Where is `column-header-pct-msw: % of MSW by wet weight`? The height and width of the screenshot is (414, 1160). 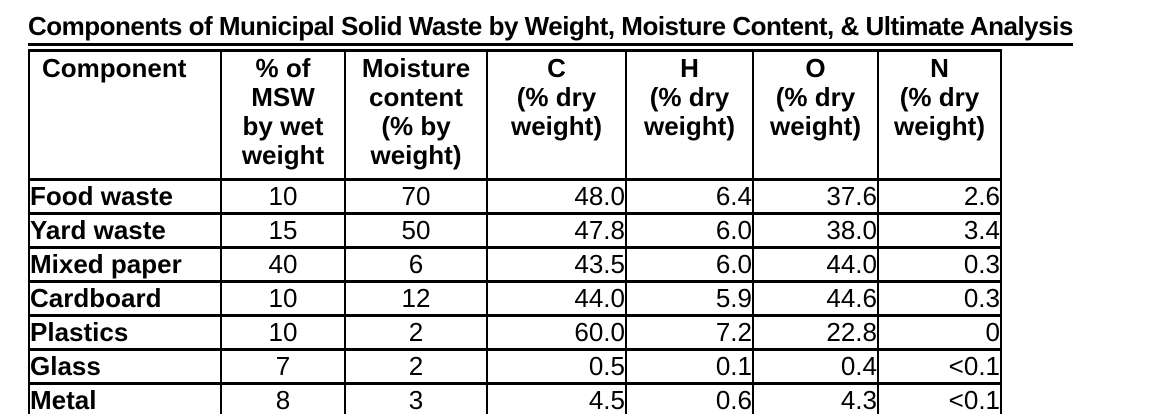
column-header-pct-msw: % of MSW by wet weight is located at coordinates (283, 114).